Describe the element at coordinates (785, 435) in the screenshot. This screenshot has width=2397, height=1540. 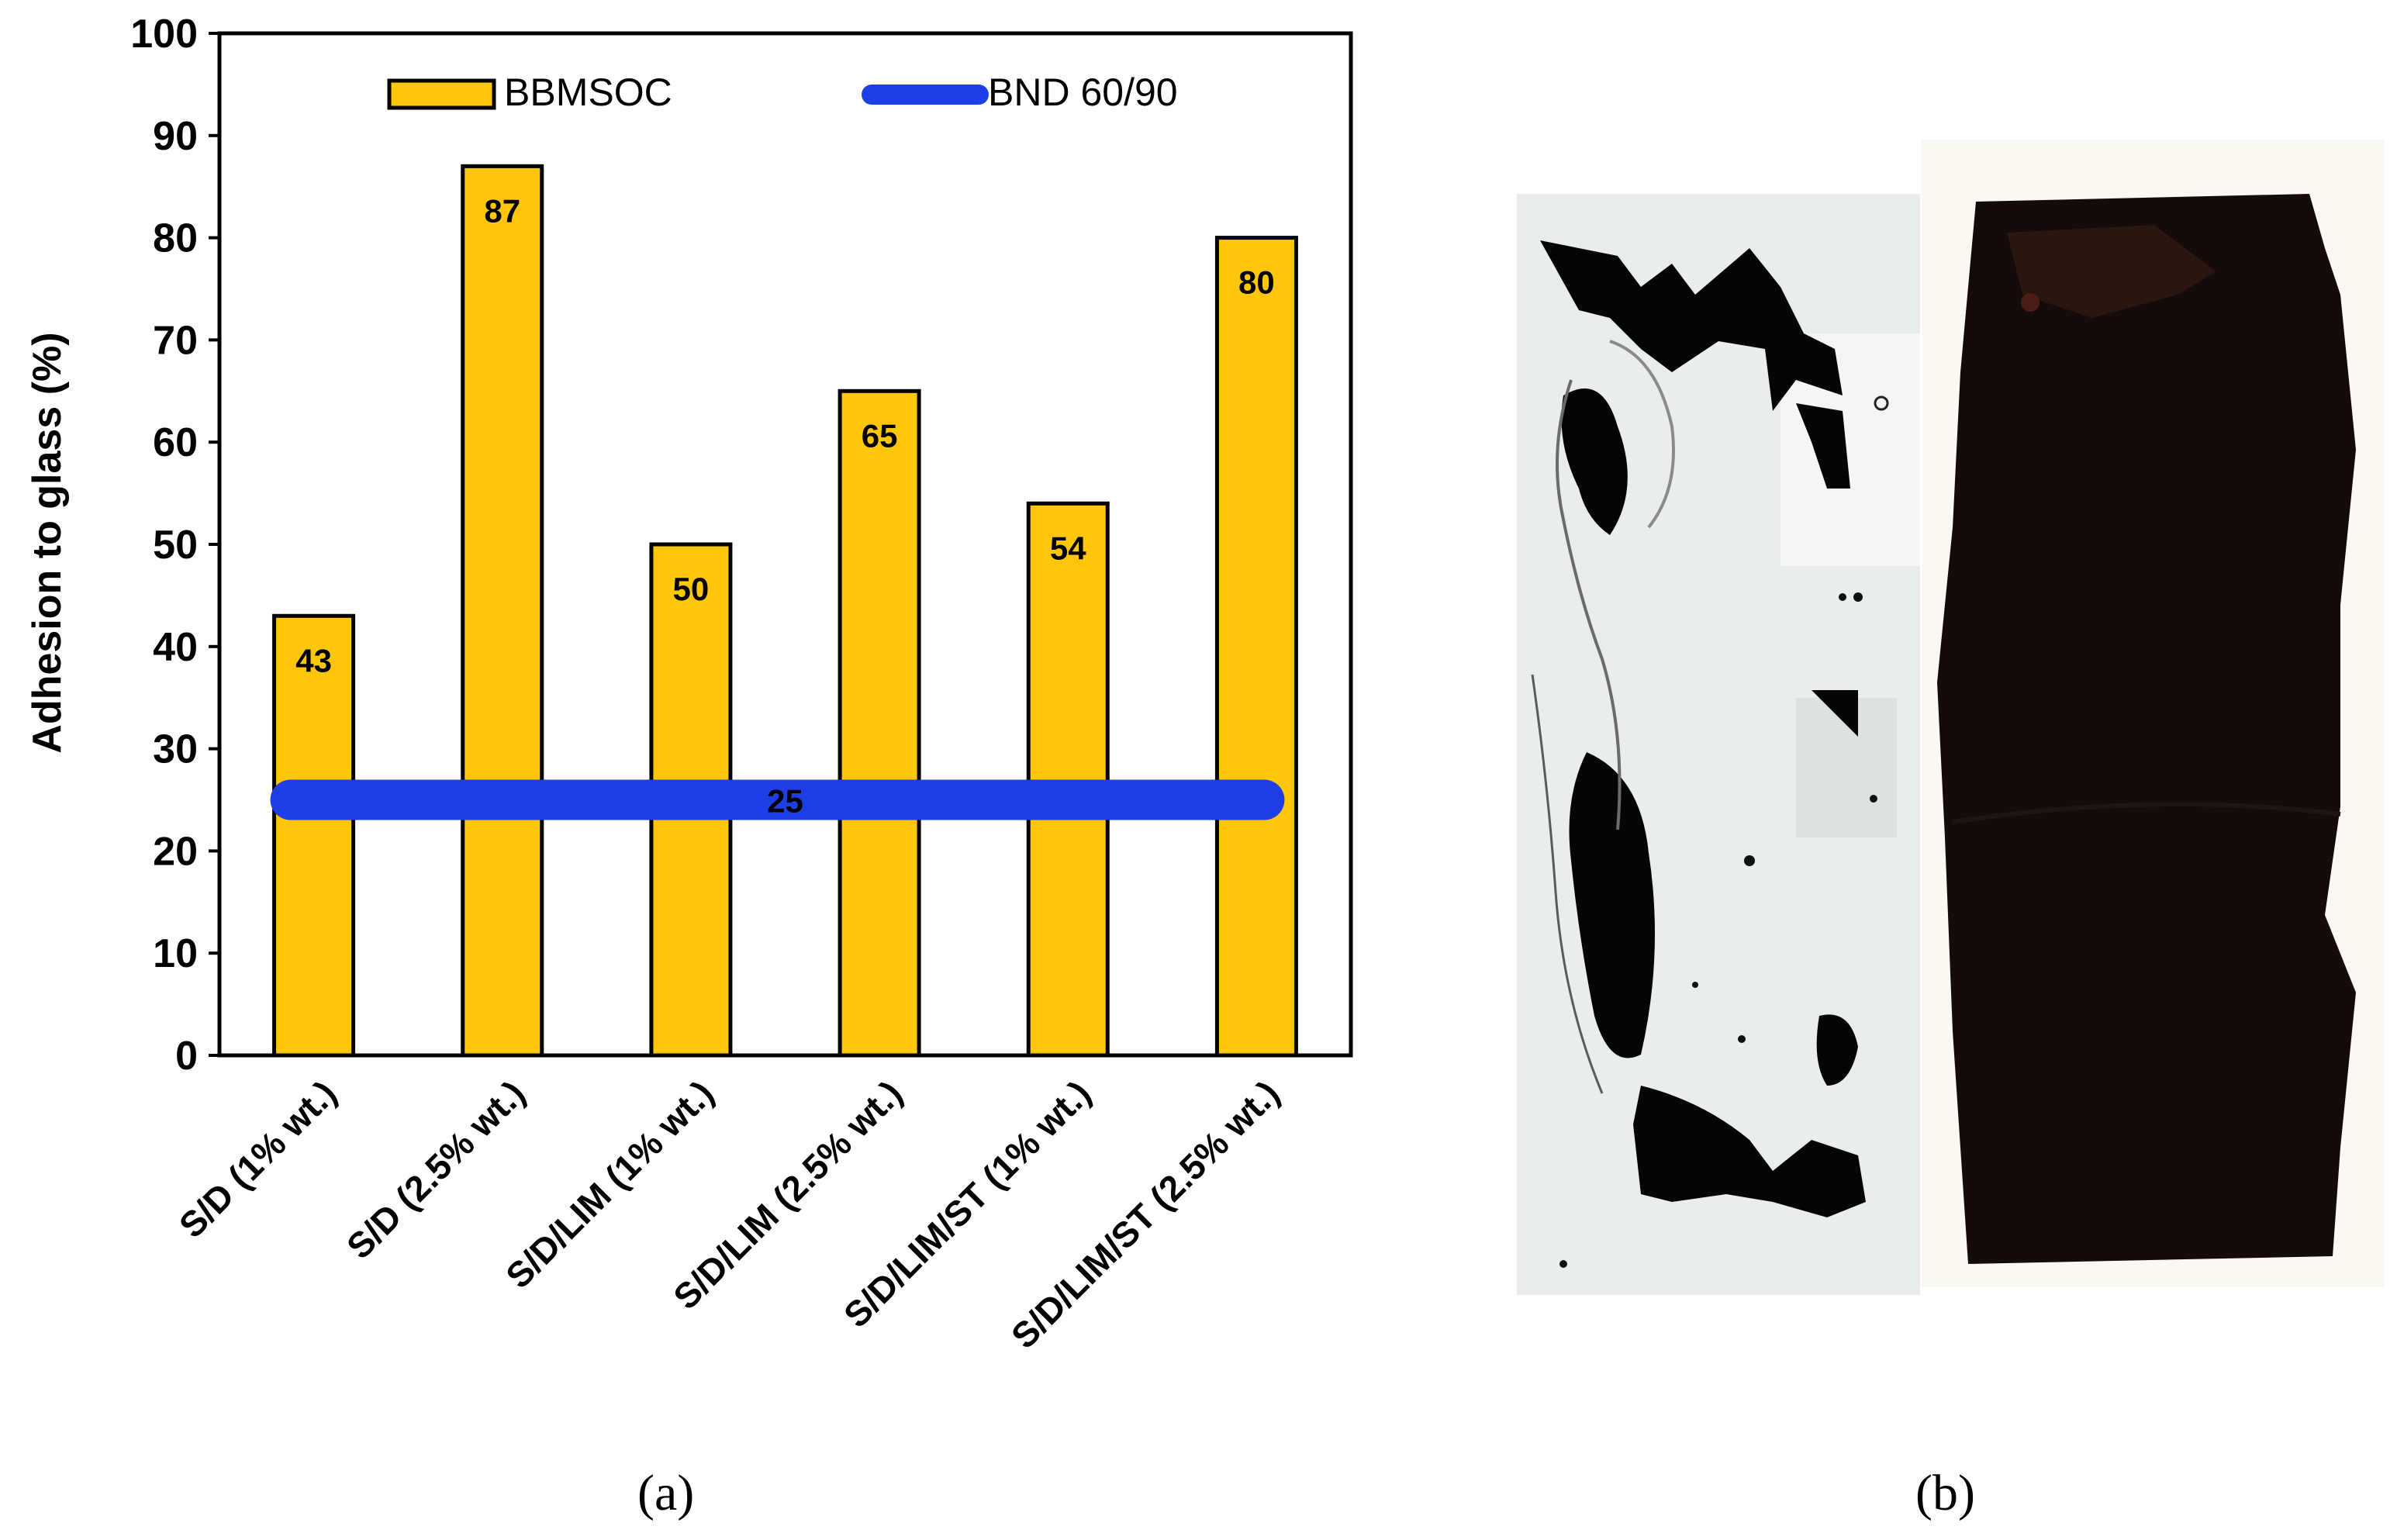
I see `bar-data-labels: 43 87 50 65 54 80` at that location.